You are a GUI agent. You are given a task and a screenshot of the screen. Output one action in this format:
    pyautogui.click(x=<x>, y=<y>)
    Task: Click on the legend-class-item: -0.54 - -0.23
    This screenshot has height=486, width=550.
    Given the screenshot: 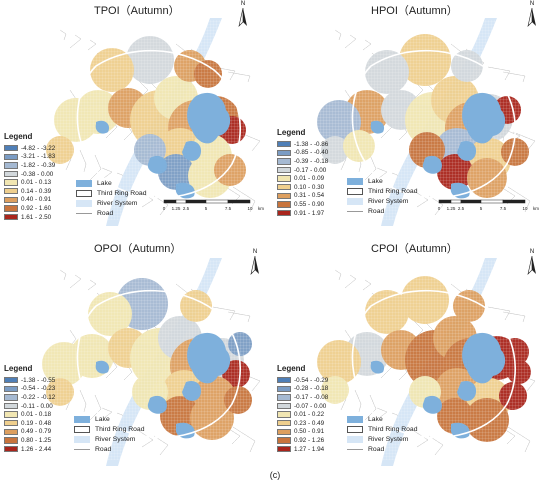 What is the action you would take?
    pyautogui.click(x=29, y=389)
    